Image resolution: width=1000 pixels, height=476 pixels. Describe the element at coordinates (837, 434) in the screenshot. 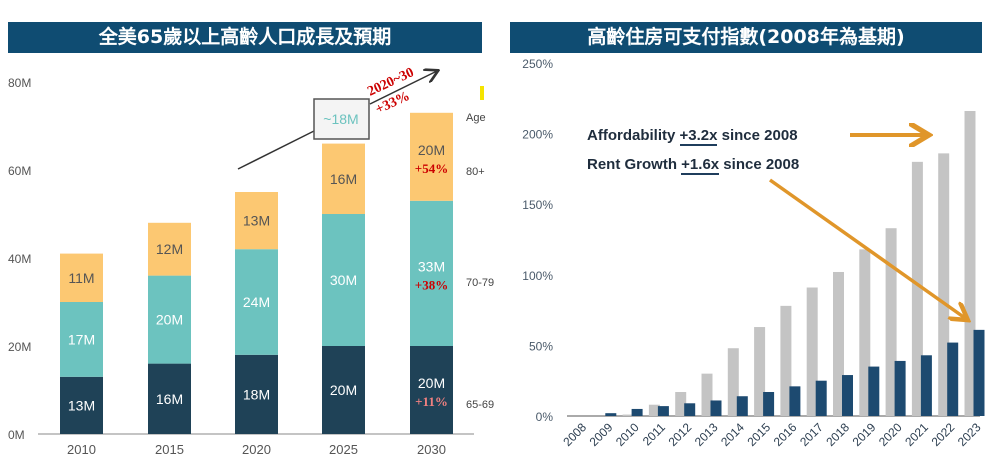

I see `x-tick-label: 2018` at that location.